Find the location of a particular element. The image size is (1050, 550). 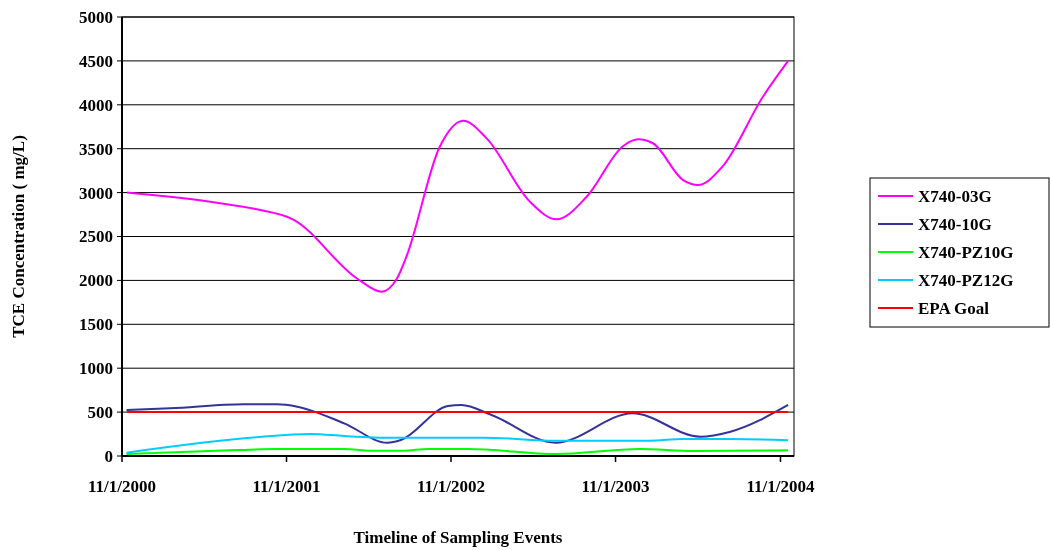

legend-label: X740-10G is located at coordinates (955, 224).